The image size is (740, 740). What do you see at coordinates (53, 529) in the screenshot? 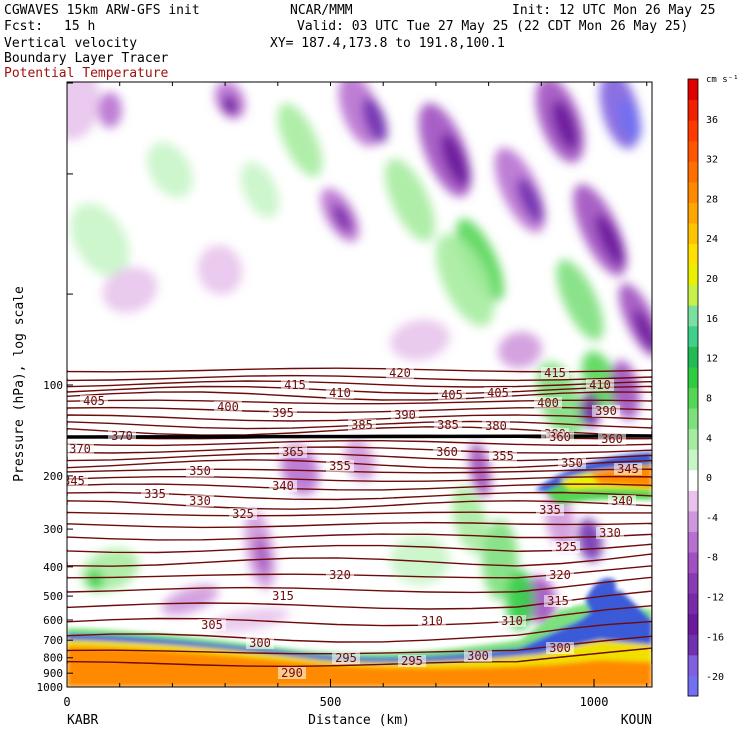
I see `y-tick-label: 300` at bounding box center [53, 529].